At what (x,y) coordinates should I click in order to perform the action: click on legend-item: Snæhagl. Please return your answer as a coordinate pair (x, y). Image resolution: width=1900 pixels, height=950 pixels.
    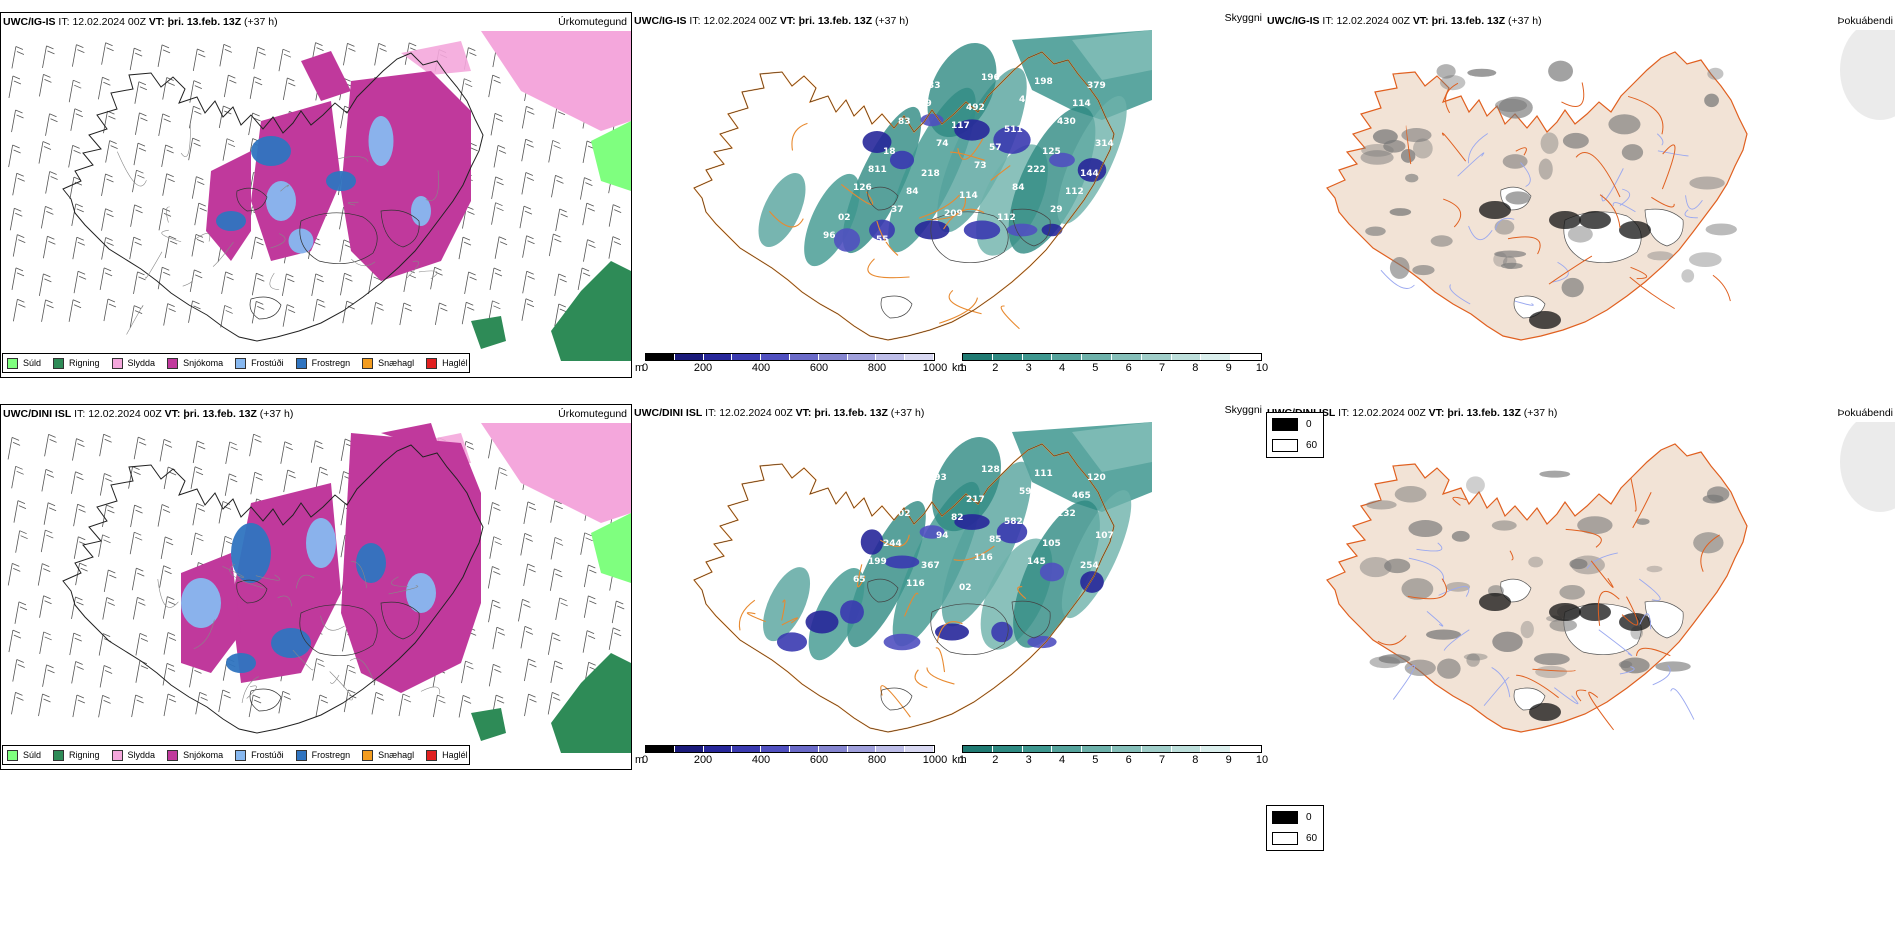
    Looking at the image, I should click on (388, 755).